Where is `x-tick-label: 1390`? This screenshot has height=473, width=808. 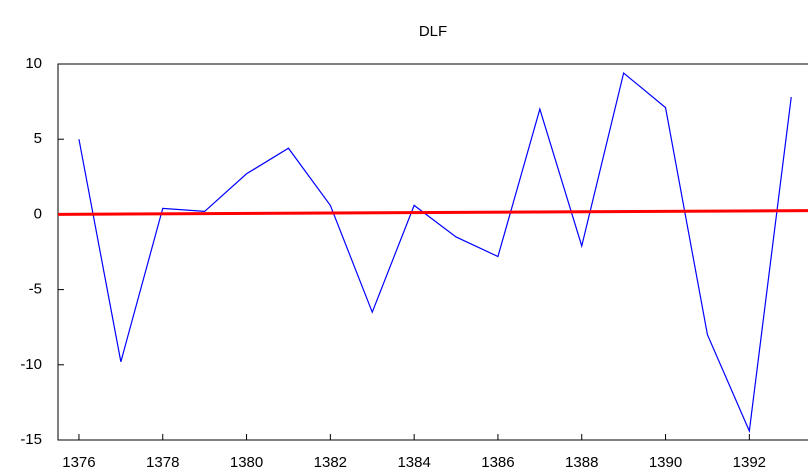
x-tick-label: 1390 is located at coordinates (665, 462).